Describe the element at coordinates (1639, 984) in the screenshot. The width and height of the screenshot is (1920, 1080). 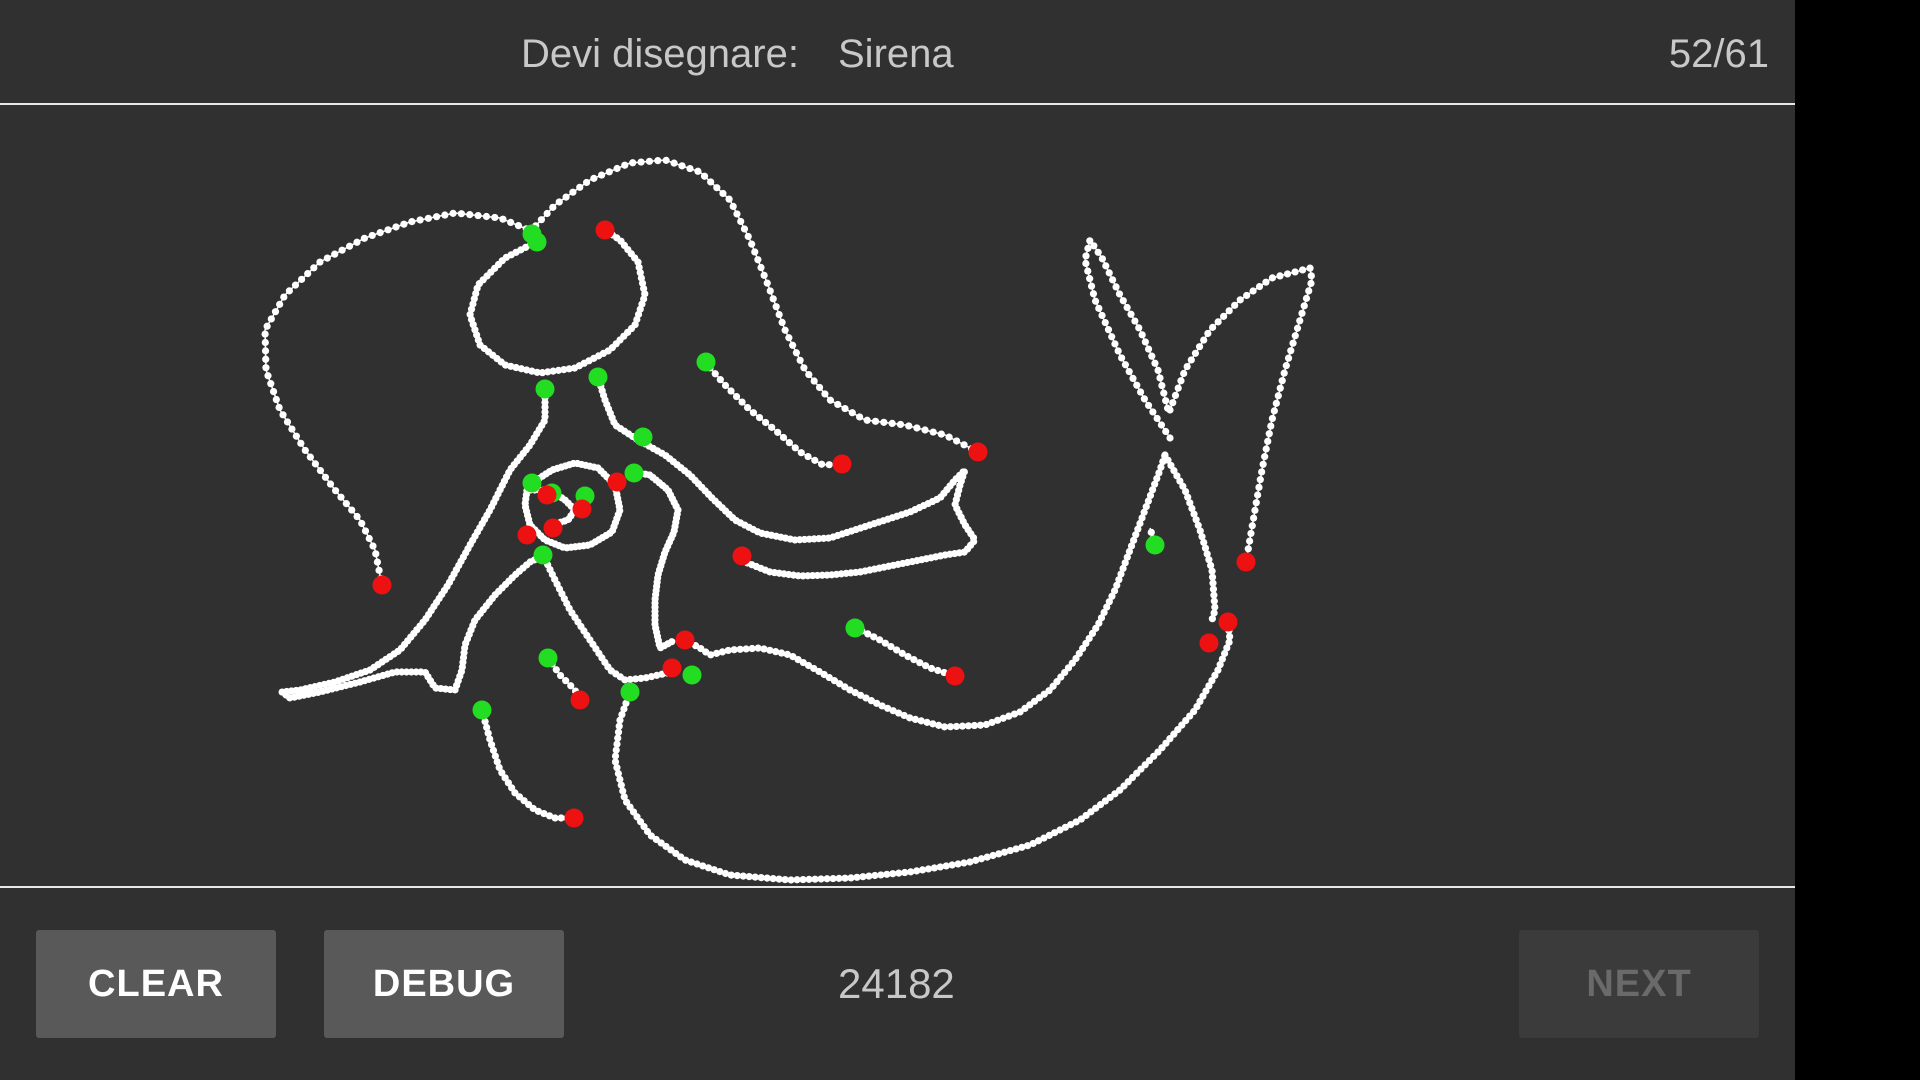
I see `next-button: NEXT` at that location.